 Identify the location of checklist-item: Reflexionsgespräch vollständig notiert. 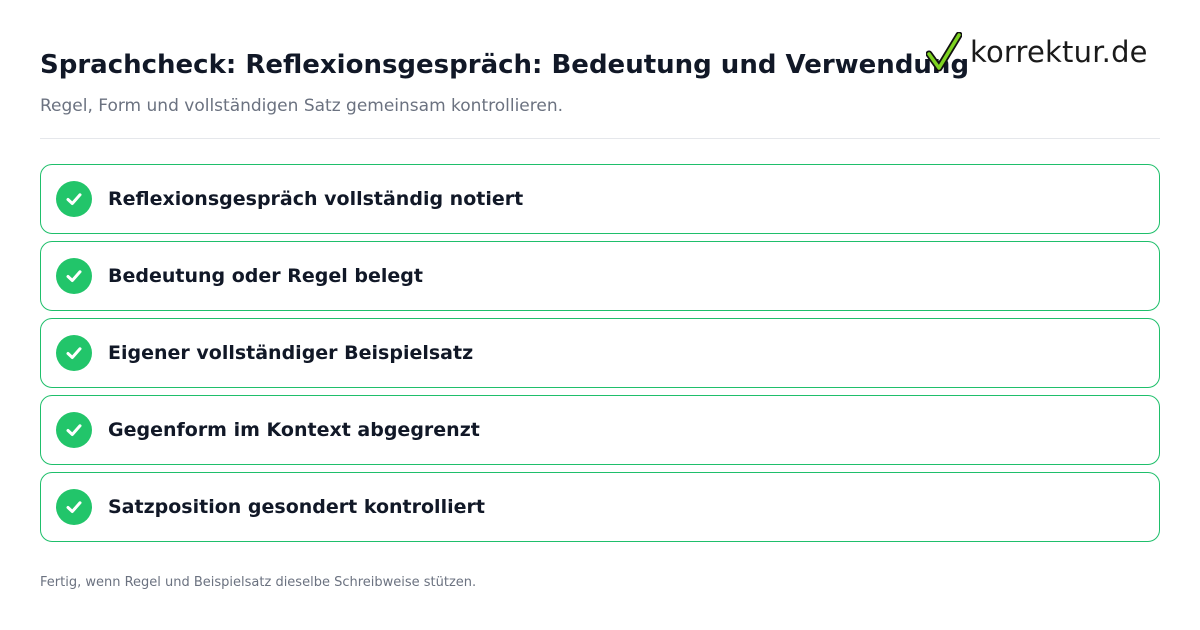
(600, 199).